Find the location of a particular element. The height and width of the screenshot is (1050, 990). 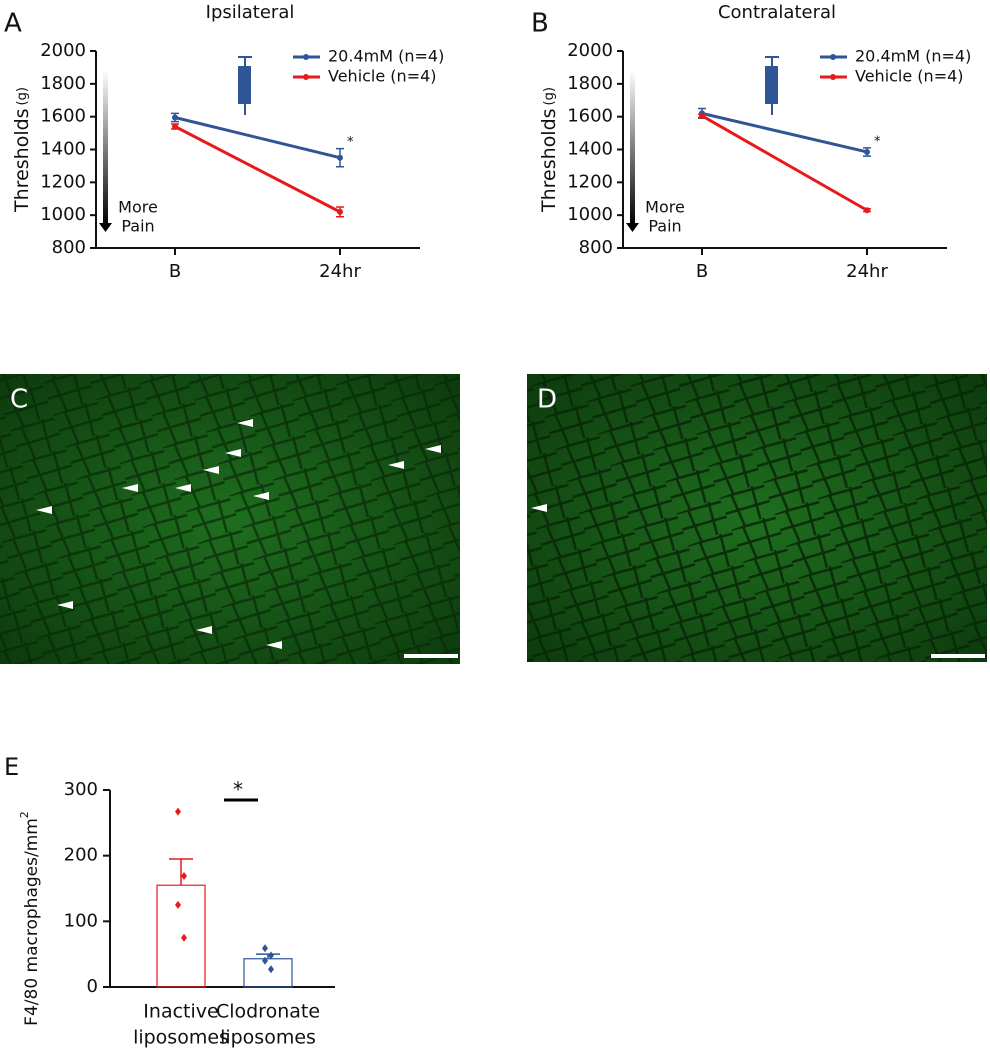

y-tick-label: 0 is located at coordinates (92, 986).